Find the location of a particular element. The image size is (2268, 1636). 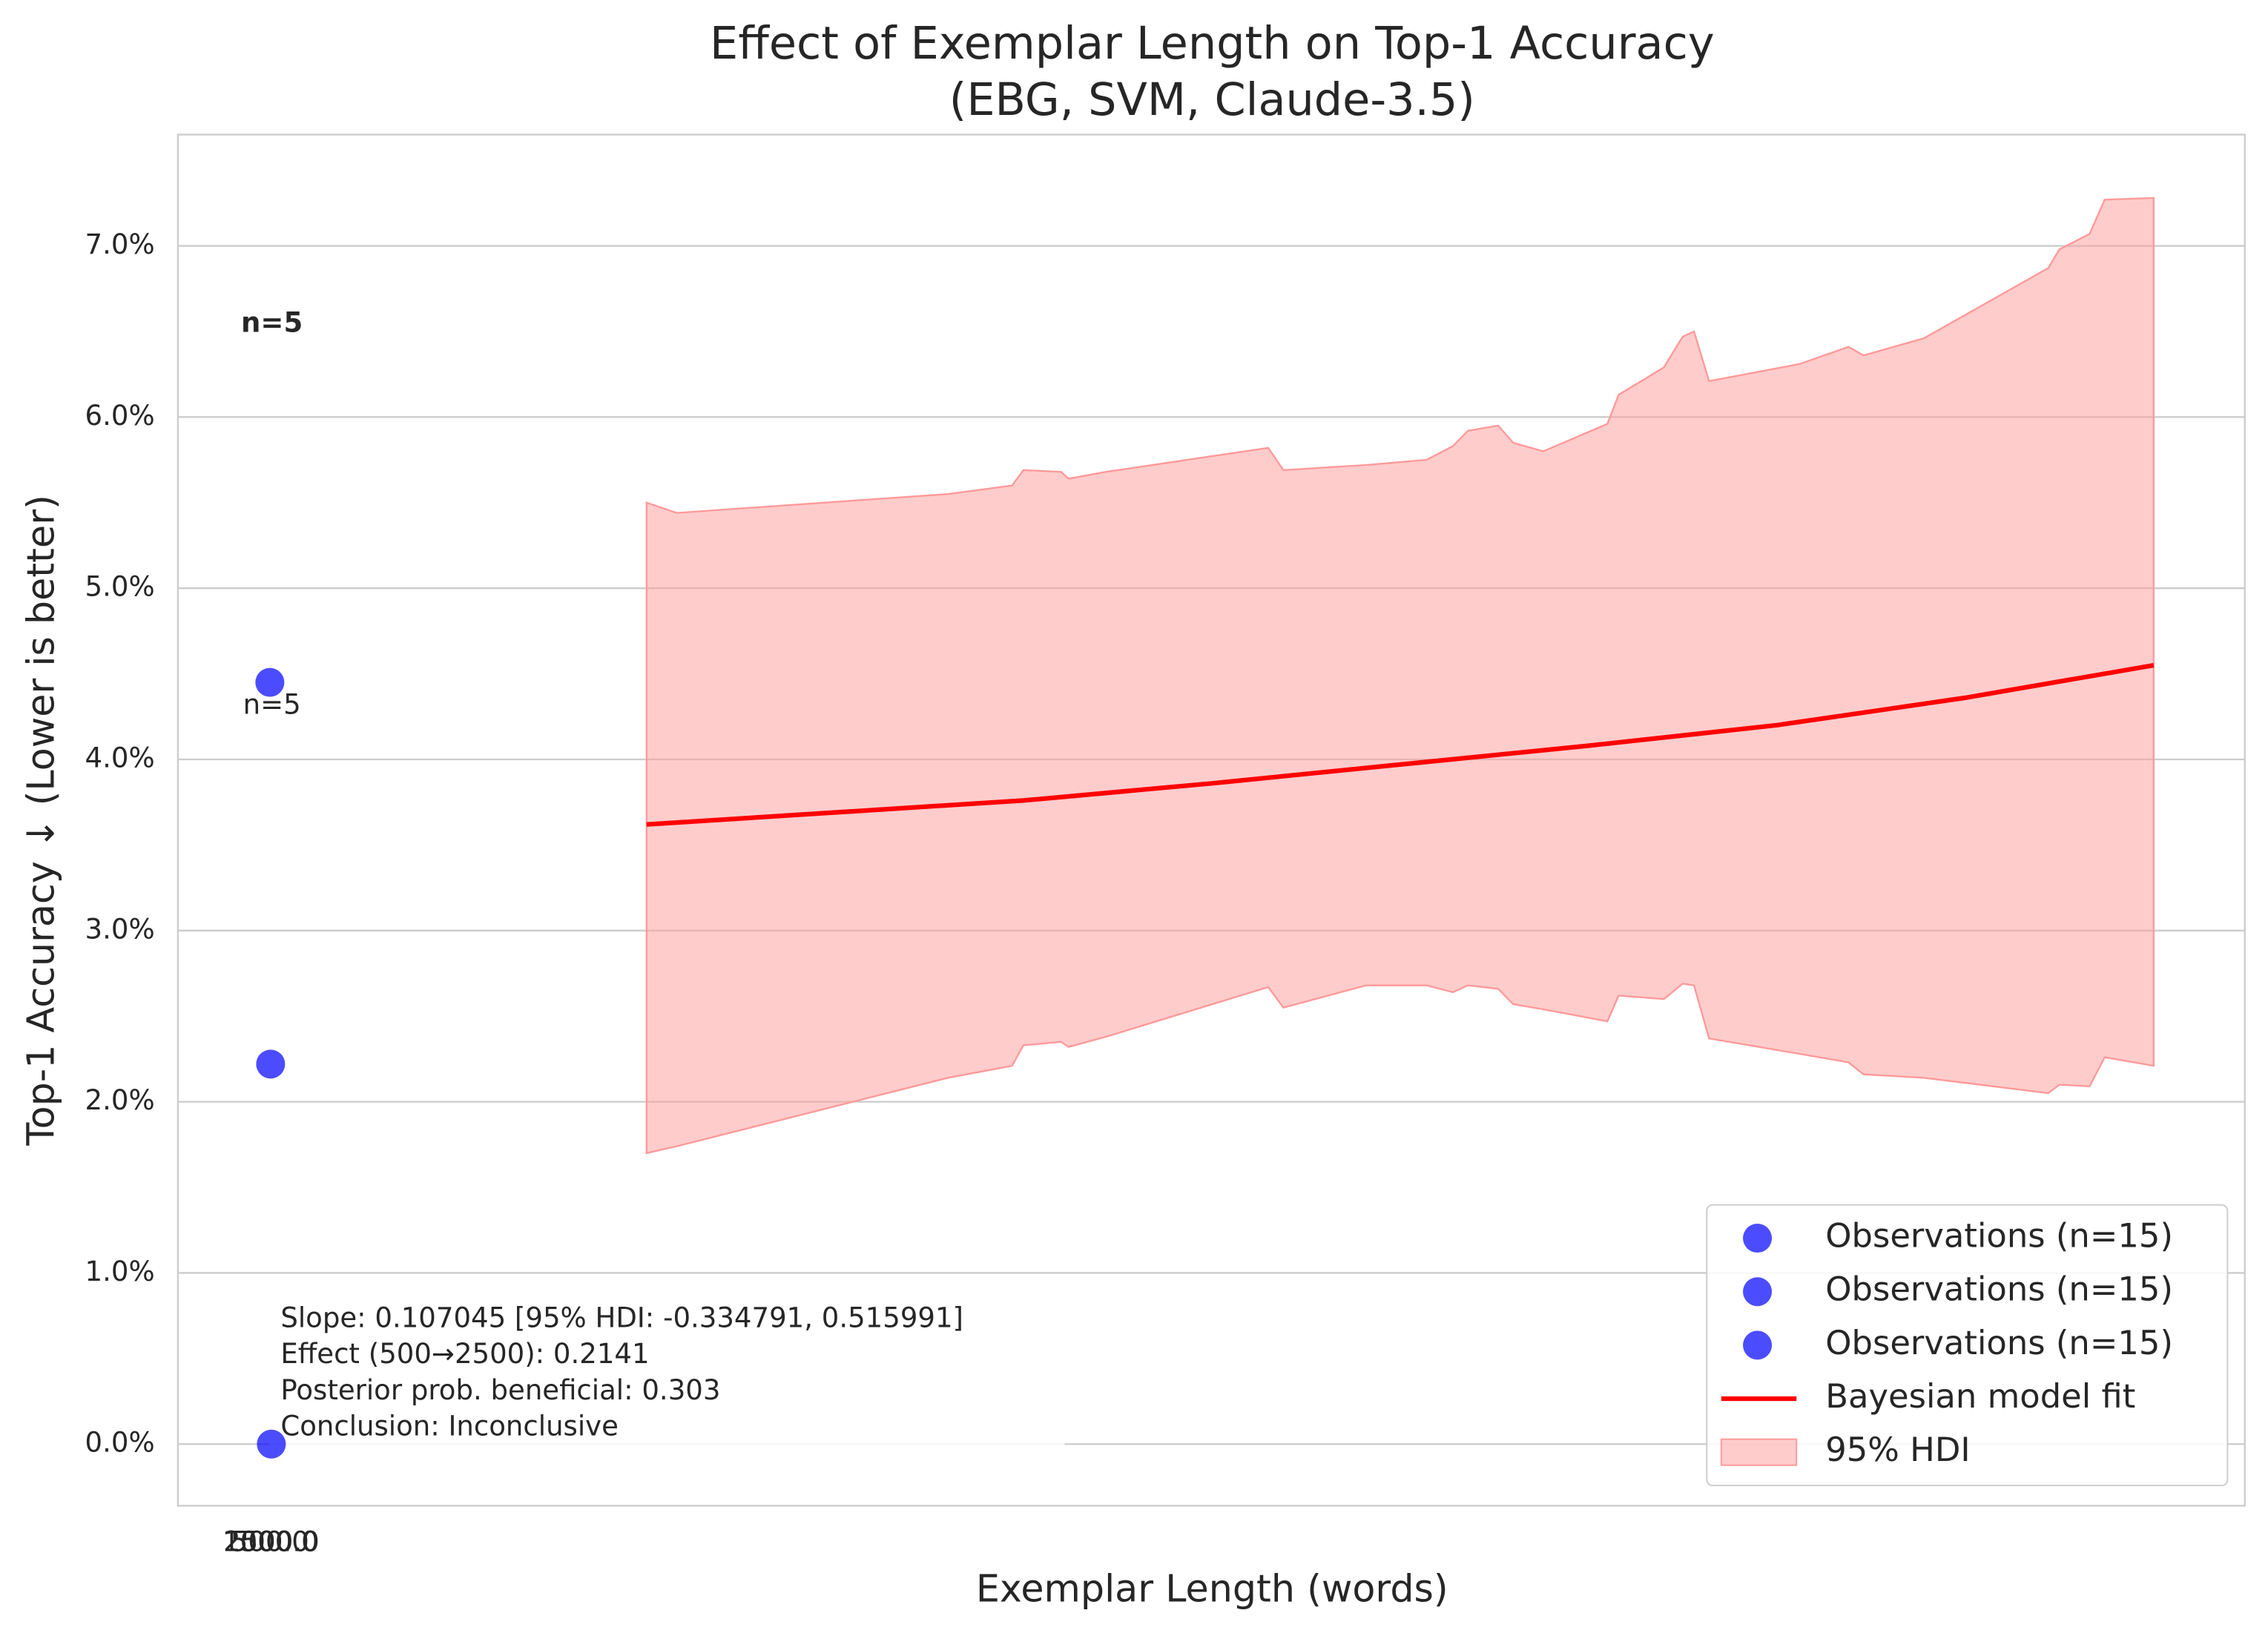

x-tick-label: 2500.0 is located at coordinates (271, 1542).